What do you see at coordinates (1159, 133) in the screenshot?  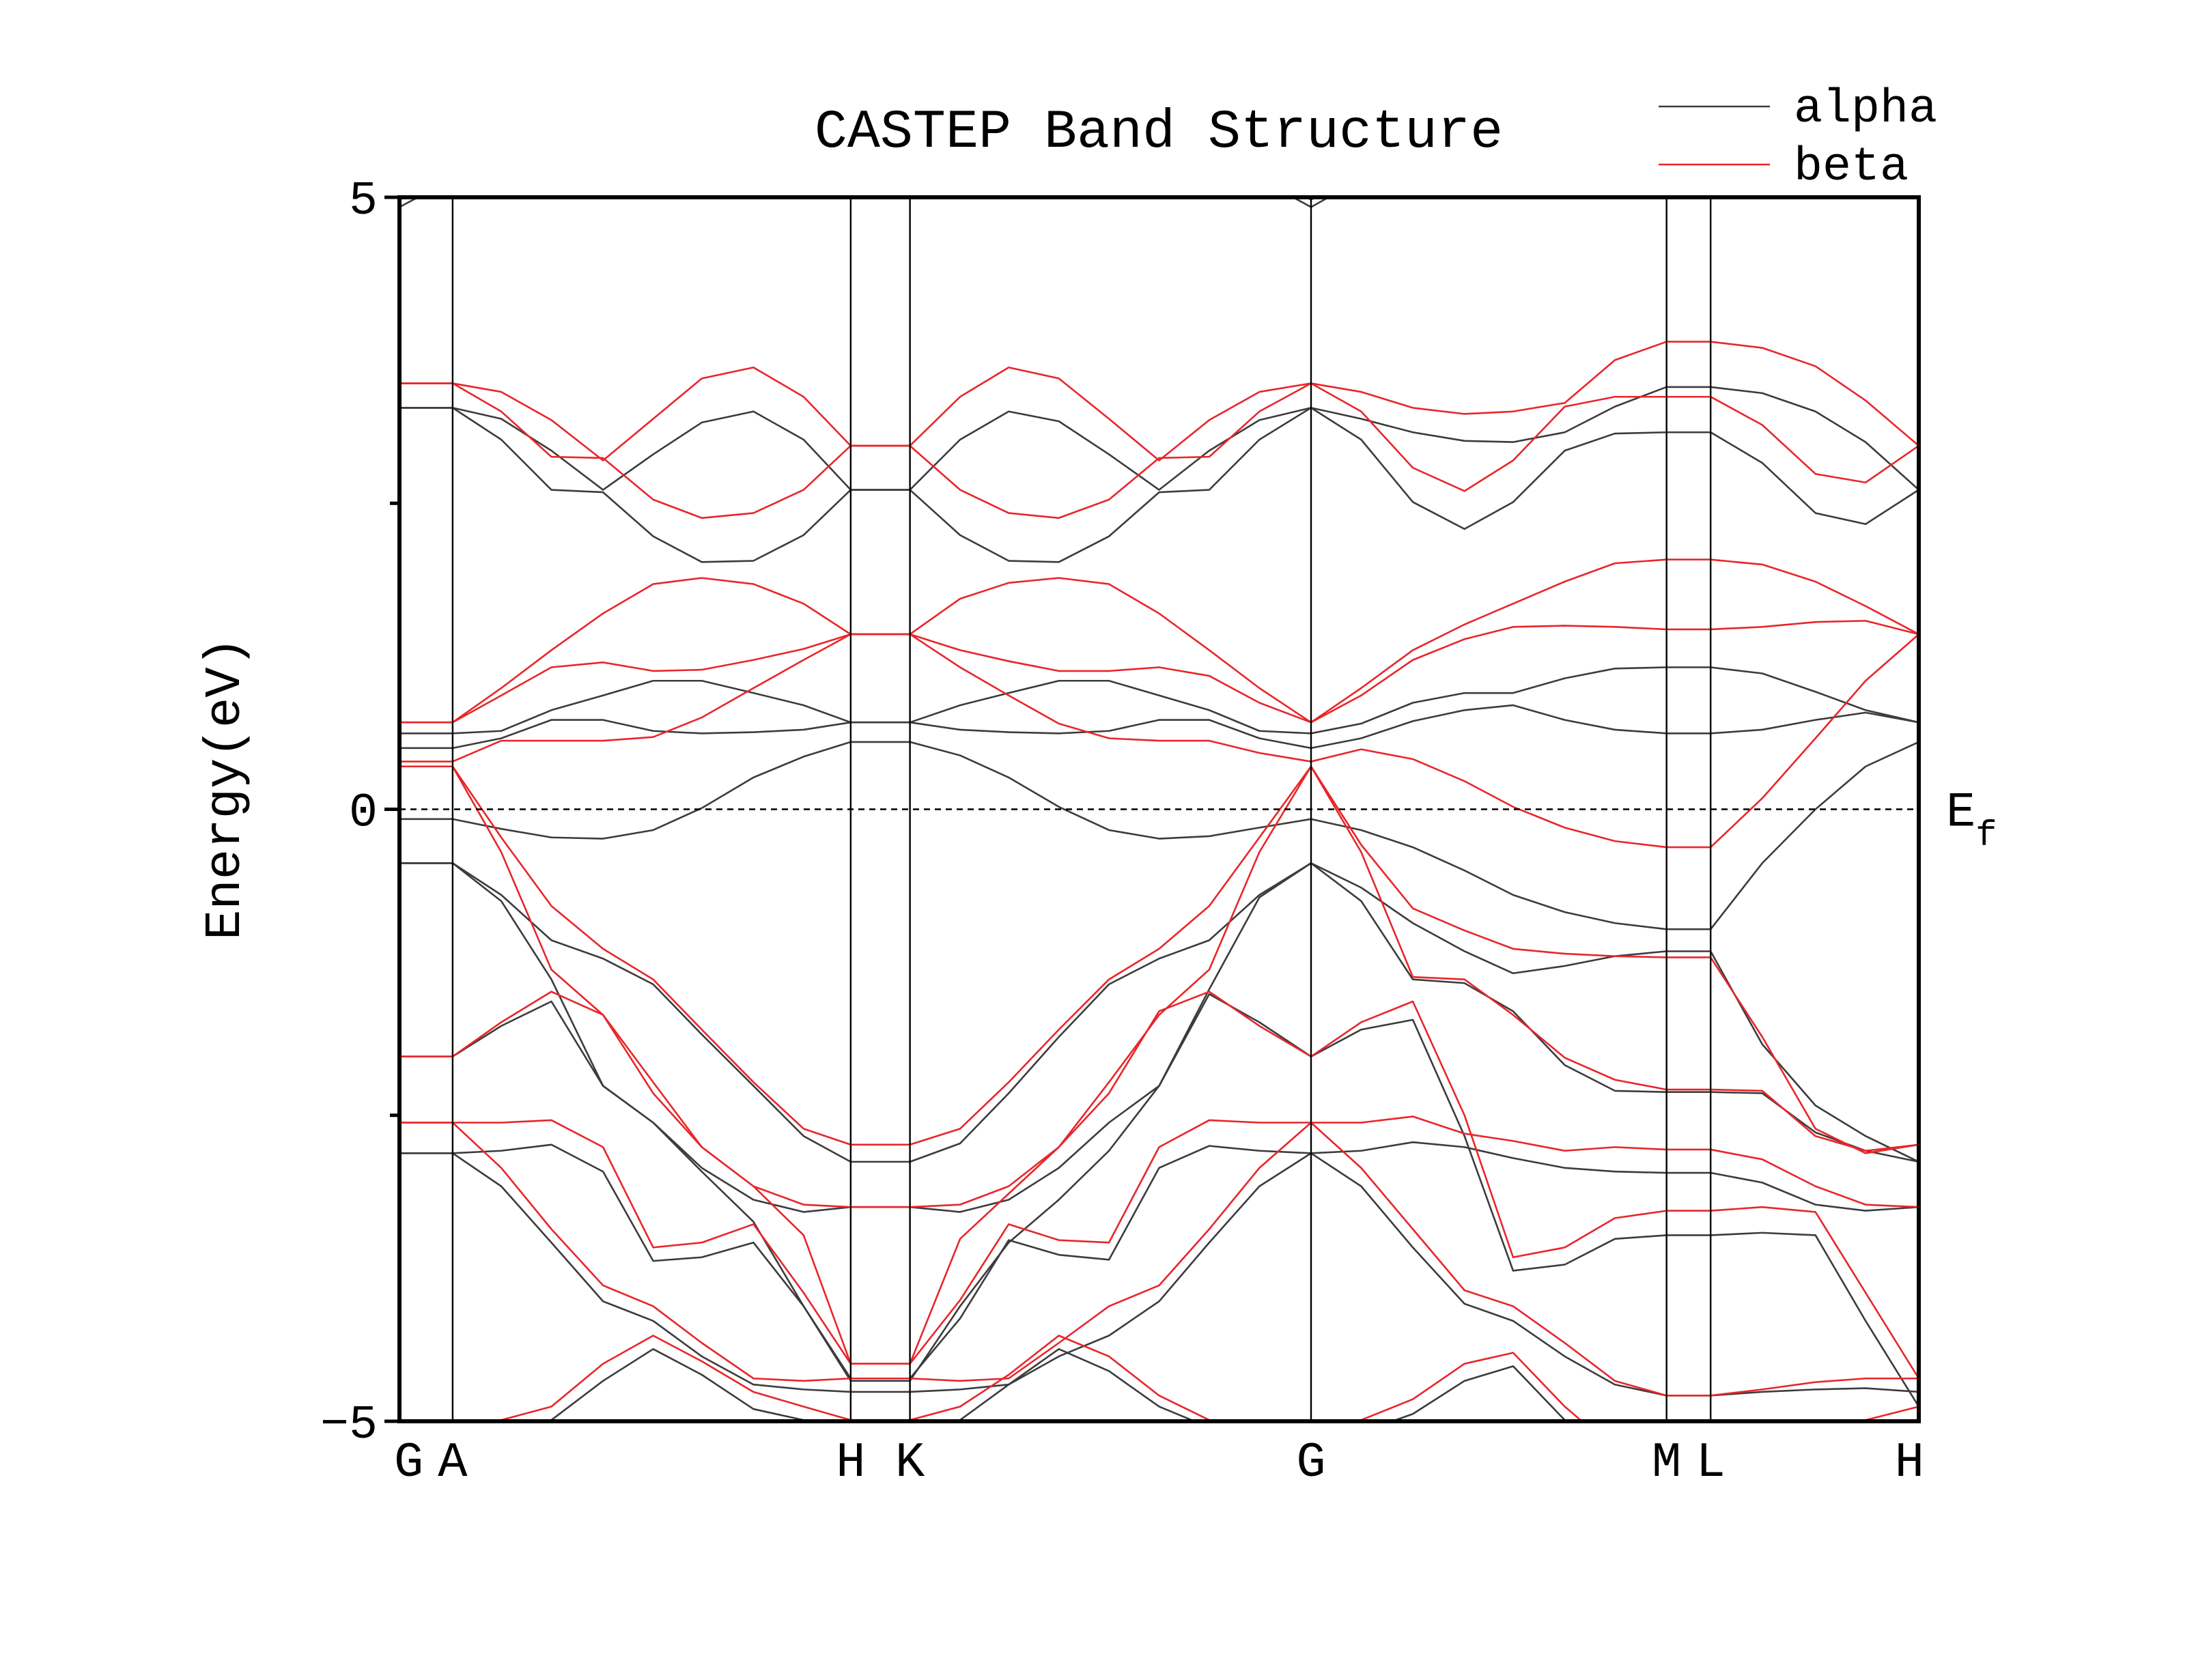 I see `chart-title: CASTEP Band Structure` at bounding box center [1159, 133].